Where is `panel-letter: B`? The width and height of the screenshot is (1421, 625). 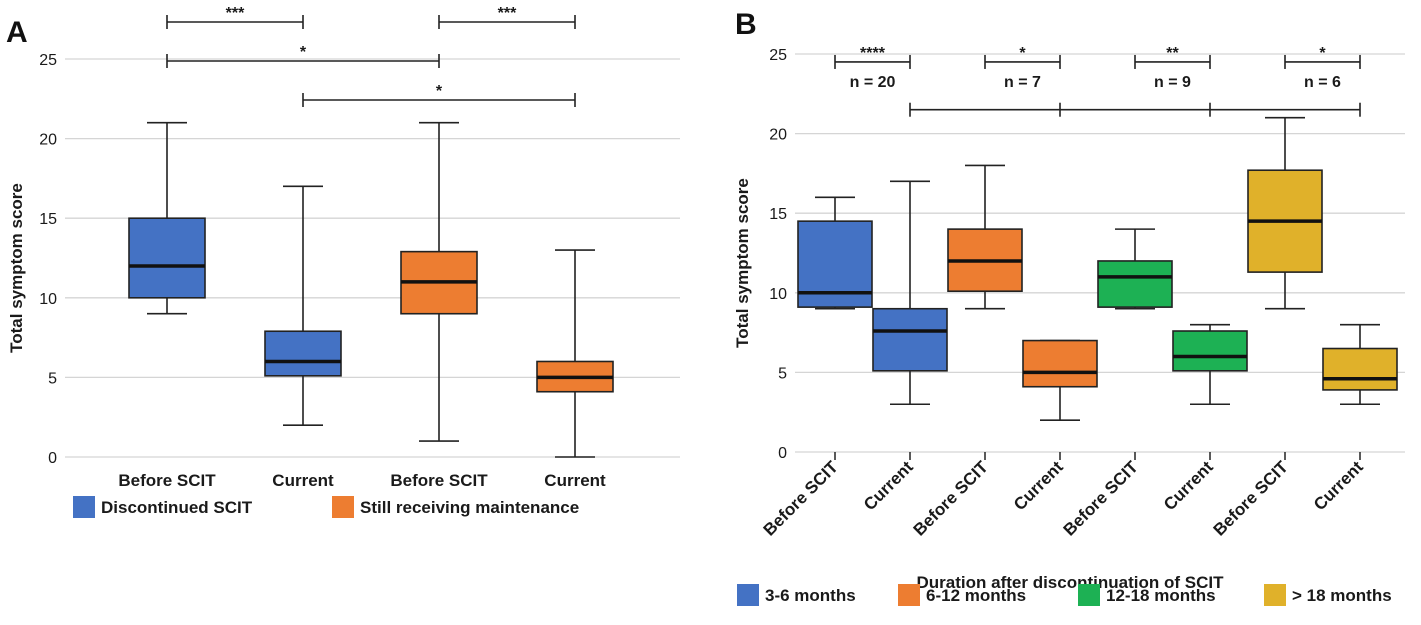
panel-letter: B is located at coordinates (746, 24).